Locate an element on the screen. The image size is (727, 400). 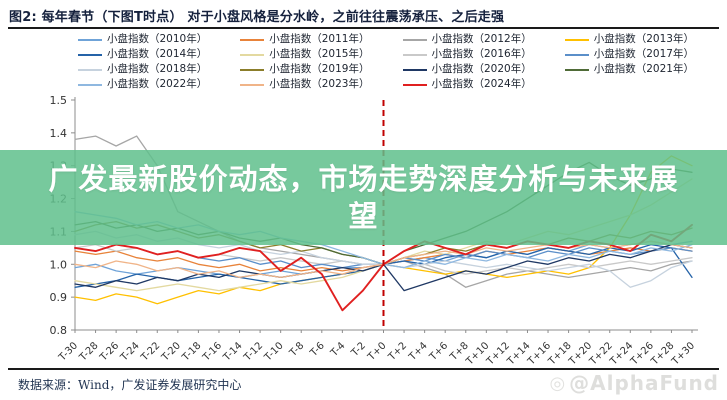
x-tick-label: T-28 is located at coordinates (89, 352).